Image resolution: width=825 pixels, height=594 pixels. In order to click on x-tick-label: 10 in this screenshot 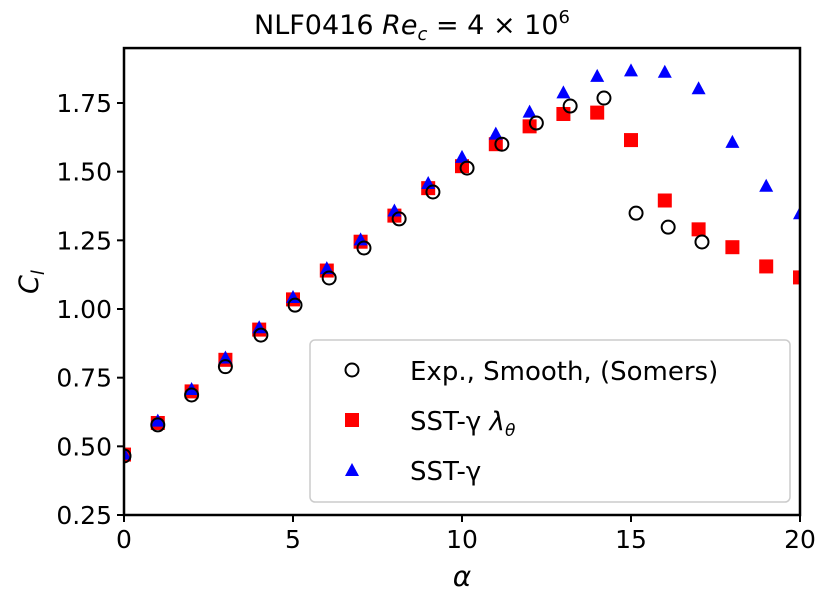, I will do `click(462, 539)`.